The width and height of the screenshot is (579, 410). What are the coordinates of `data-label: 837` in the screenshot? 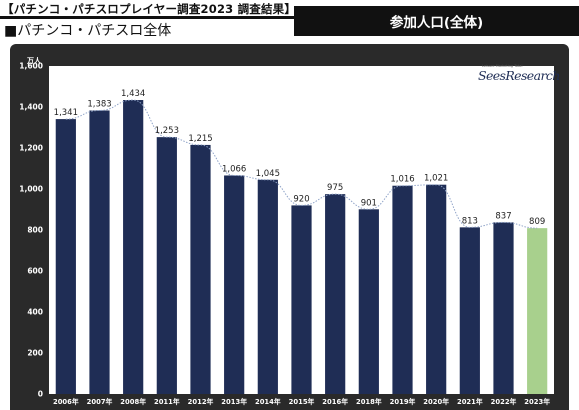 It's located at (503, 216).